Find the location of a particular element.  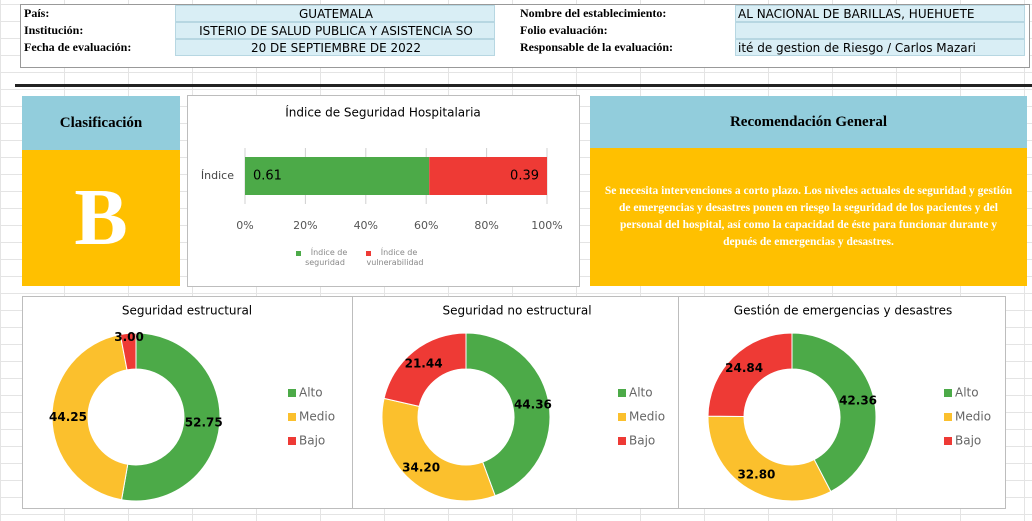

chart-title: Gestión de emergencias y desastres is located at coordinates (843, 311).